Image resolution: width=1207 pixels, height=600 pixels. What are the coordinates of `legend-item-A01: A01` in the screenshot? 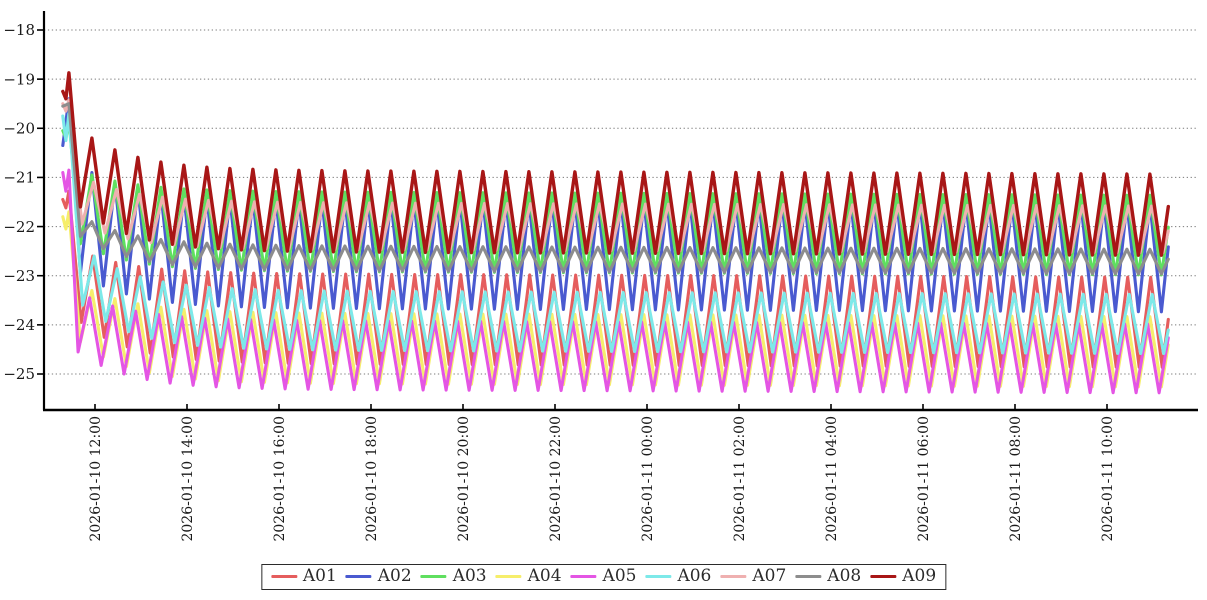 It's located at (303, 576).